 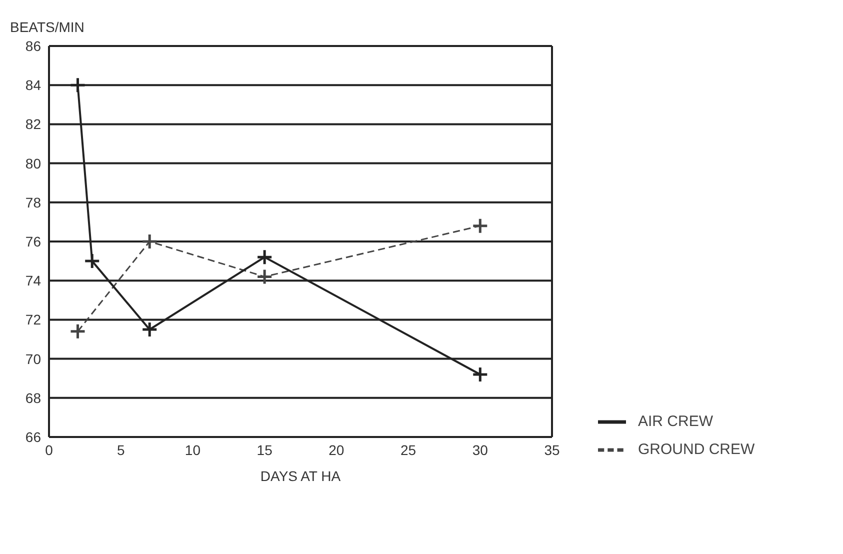 What do you see at coordinates (33, 124) in the screenshot?
I see `y-tick-label: 82` at bounding box center [33, 124].